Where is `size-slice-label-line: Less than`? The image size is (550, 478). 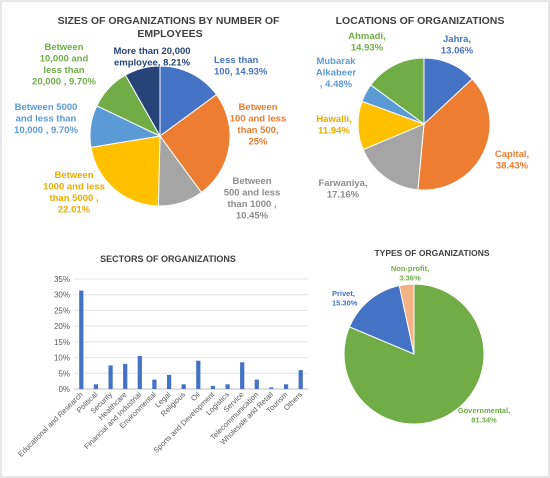
size-slice-label-line: Less than is located at coordinates (236, 60).